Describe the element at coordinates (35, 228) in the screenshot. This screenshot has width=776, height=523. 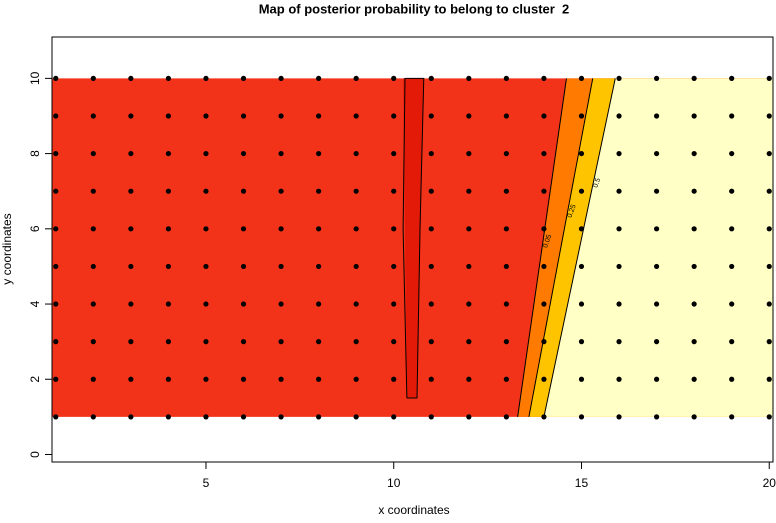
I see `y-tick-label: 6` at that location.